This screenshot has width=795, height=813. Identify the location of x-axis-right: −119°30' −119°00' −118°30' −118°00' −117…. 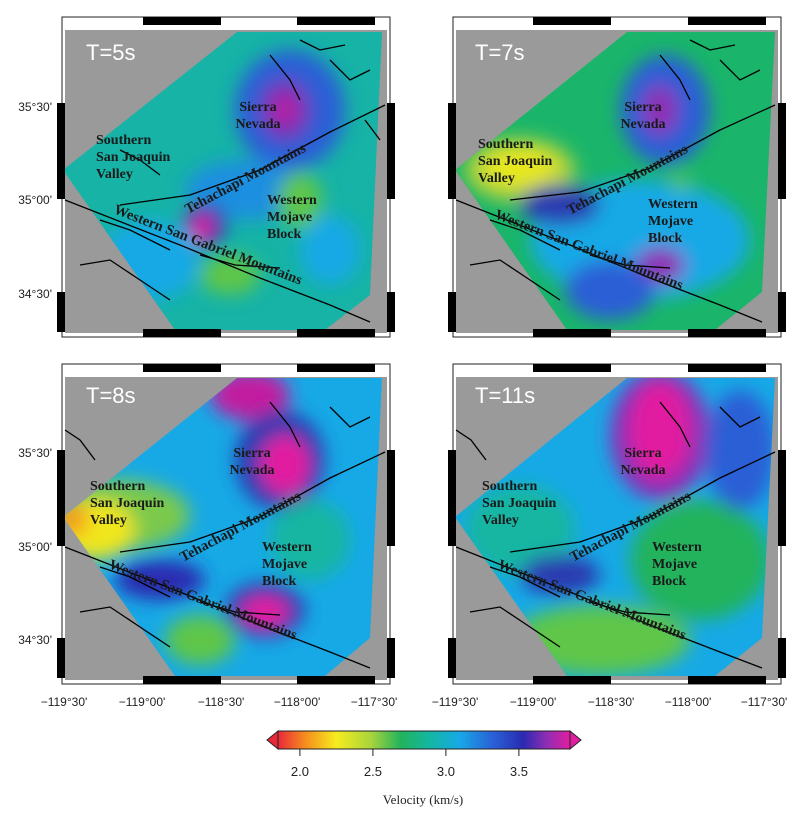
(610, 702).